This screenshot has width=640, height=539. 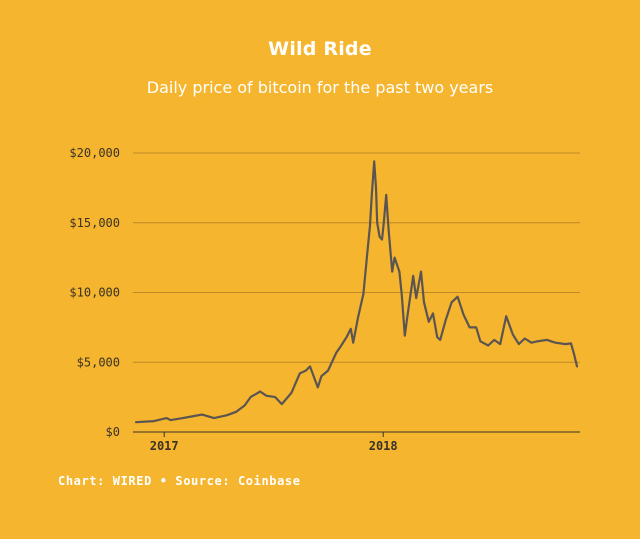 What do you see at coordinates (179, 481) in the screenshot?
I see `chart-credit: Chart: WIRED • Source: Coinbase` at bounding box center [179, 481].